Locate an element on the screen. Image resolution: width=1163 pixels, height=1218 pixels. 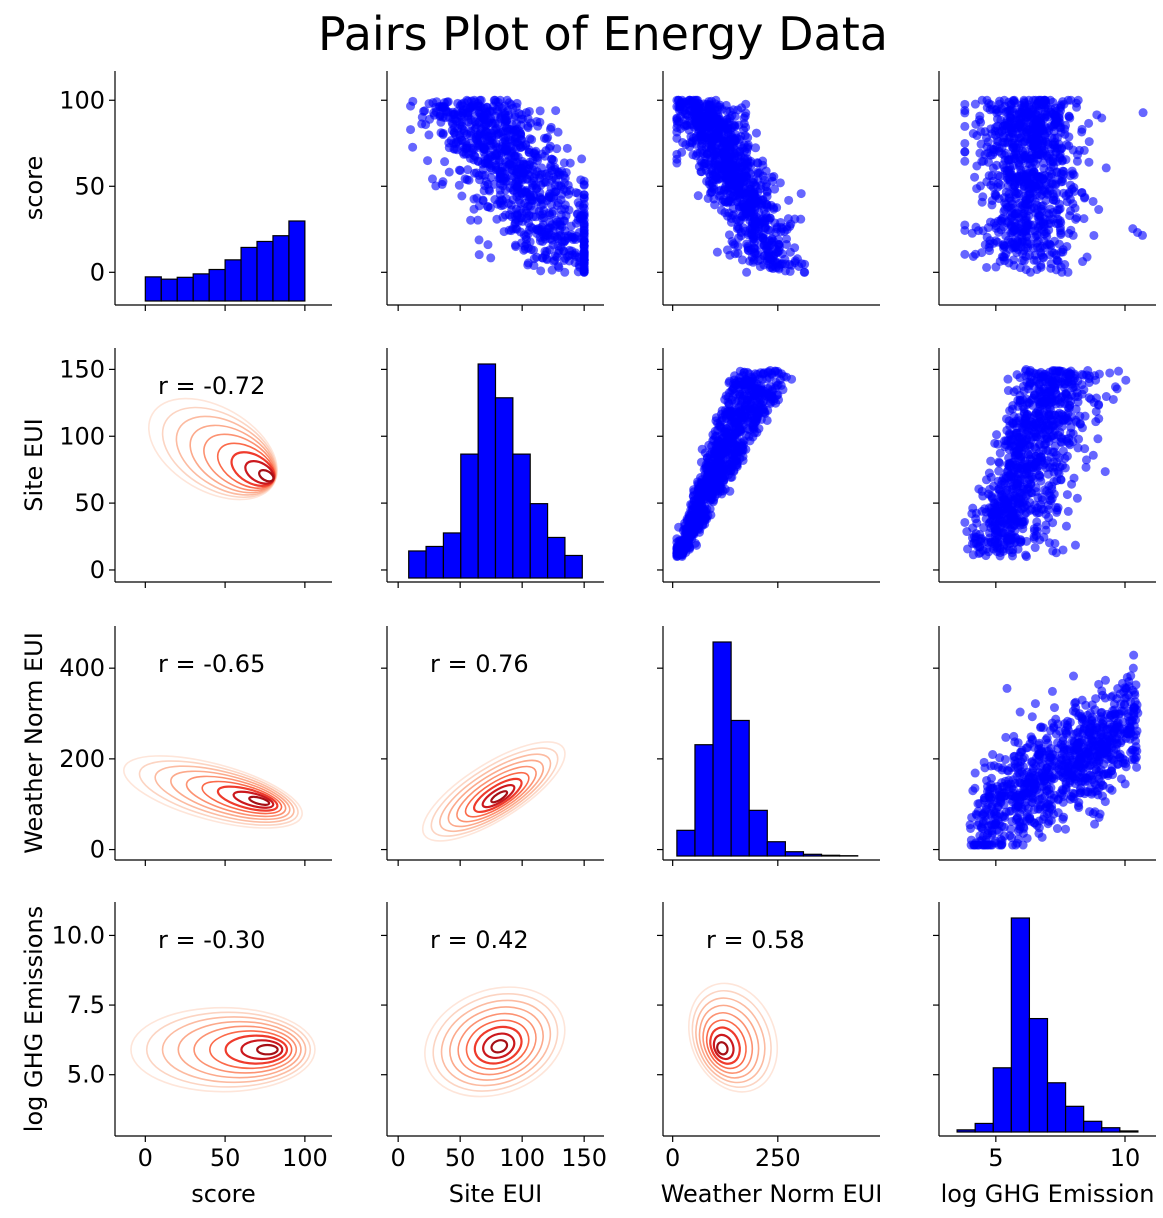
y-tick-label: 150 is located at coordinates (82, 369).